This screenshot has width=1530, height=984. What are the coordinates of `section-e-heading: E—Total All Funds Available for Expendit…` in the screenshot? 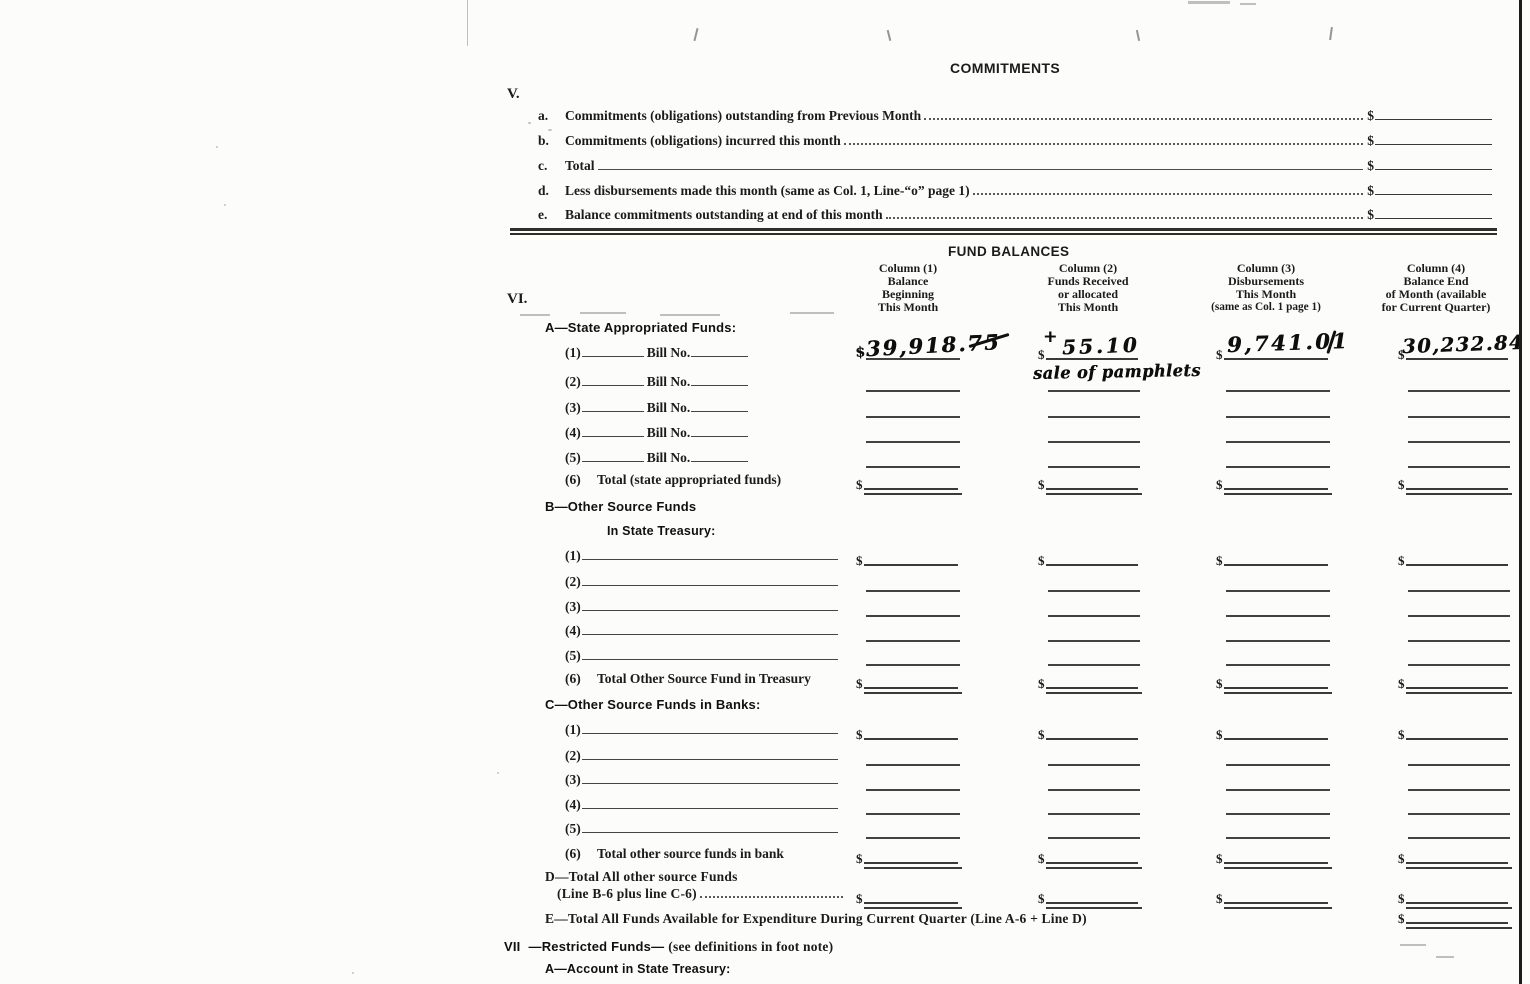 It's located at (816, 918).